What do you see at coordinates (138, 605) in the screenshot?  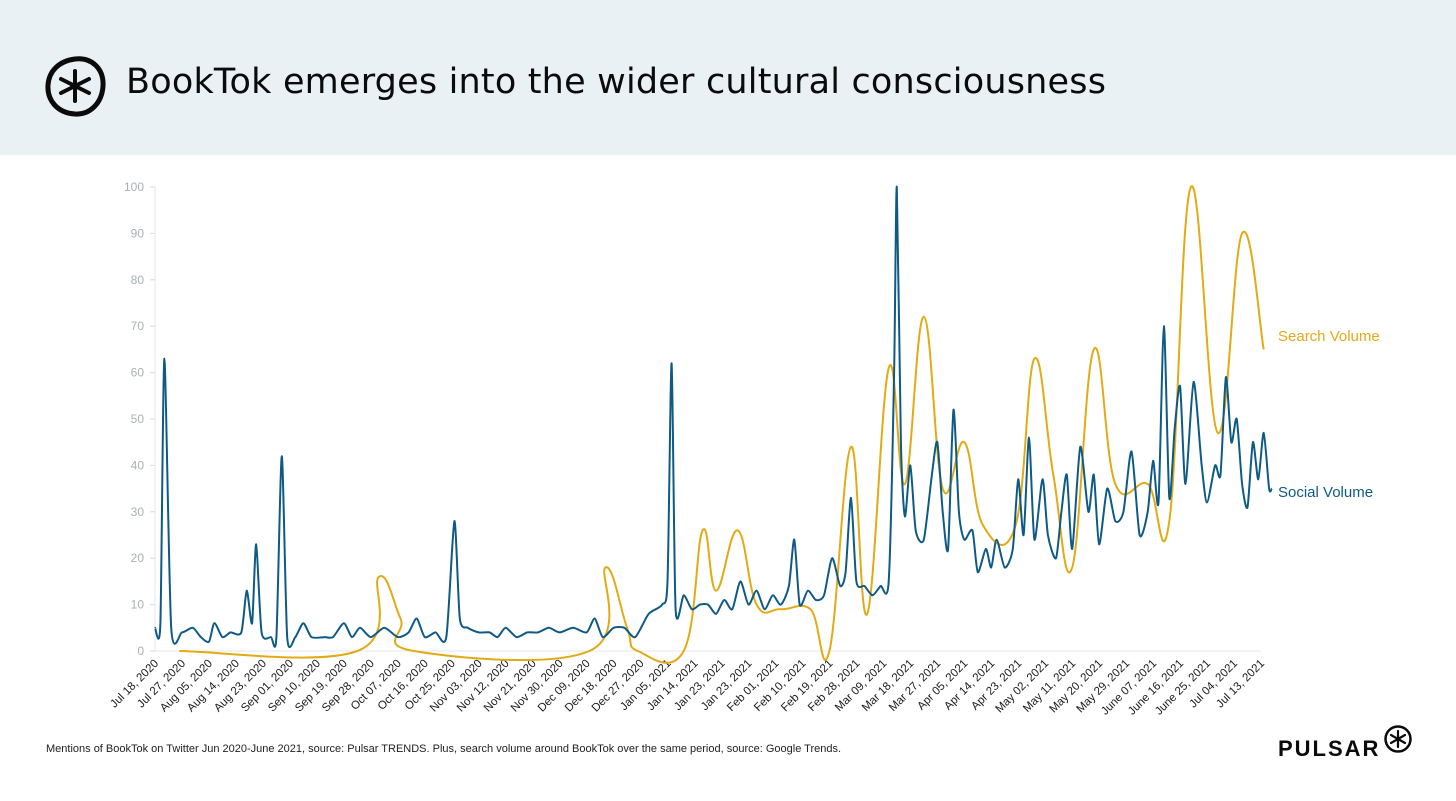 I see `y-tick-label: 10` at bounding box center [138, 605].